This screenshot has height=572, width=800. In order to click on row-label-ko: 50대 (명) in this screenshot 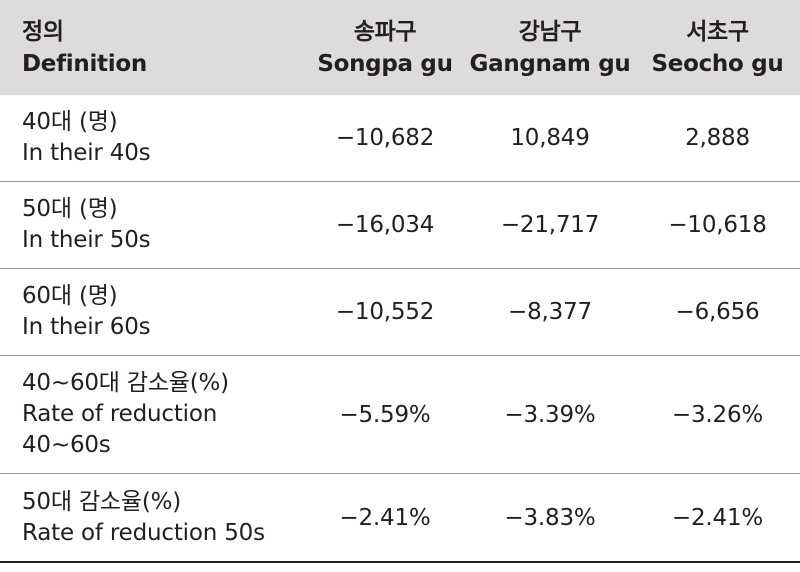, I will do `click(70, 209)`.